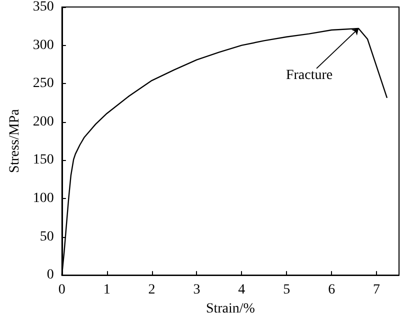 The image size is (400, 321). Describe the element at coordinates (47, 236) in the screenshot. I see `y-tick-label: 50` at that location.